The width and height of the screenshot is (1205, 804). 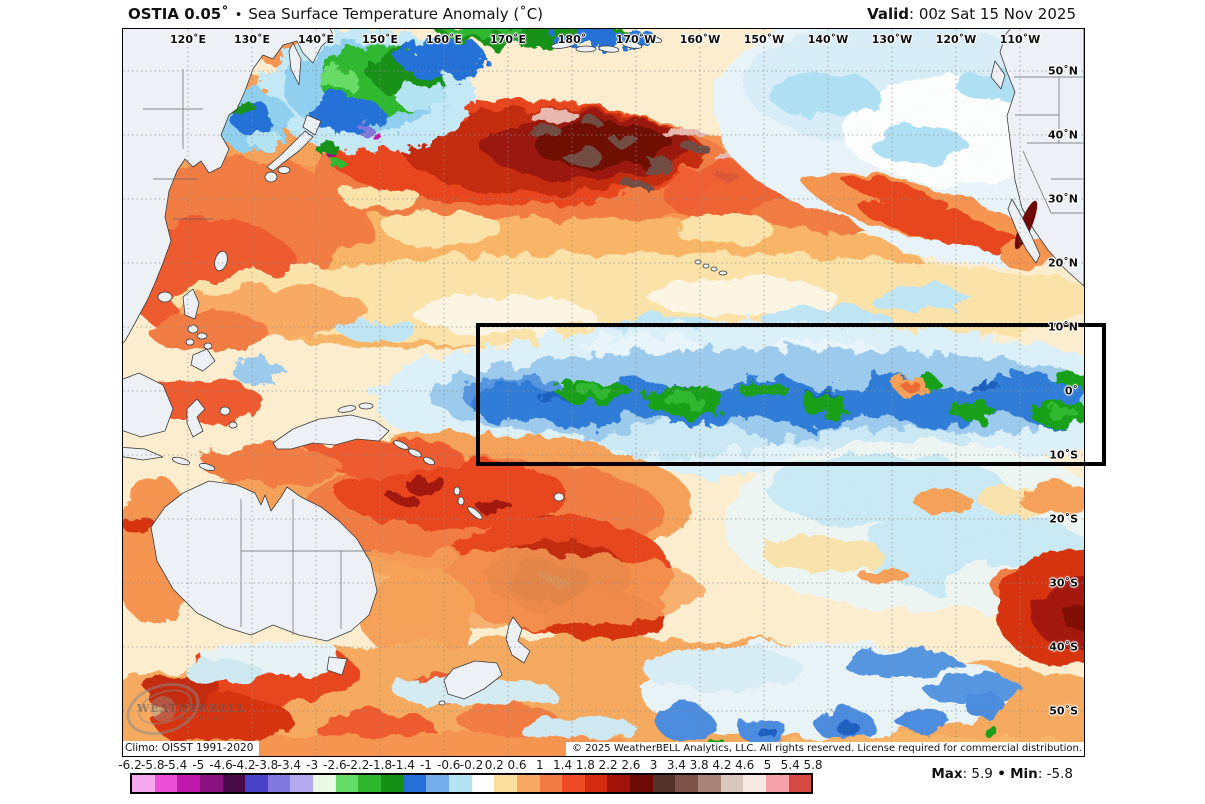 What do you see at coordinates (143, 453) in the screenshot?
I see `java-island` at bounding box center [143, 453].